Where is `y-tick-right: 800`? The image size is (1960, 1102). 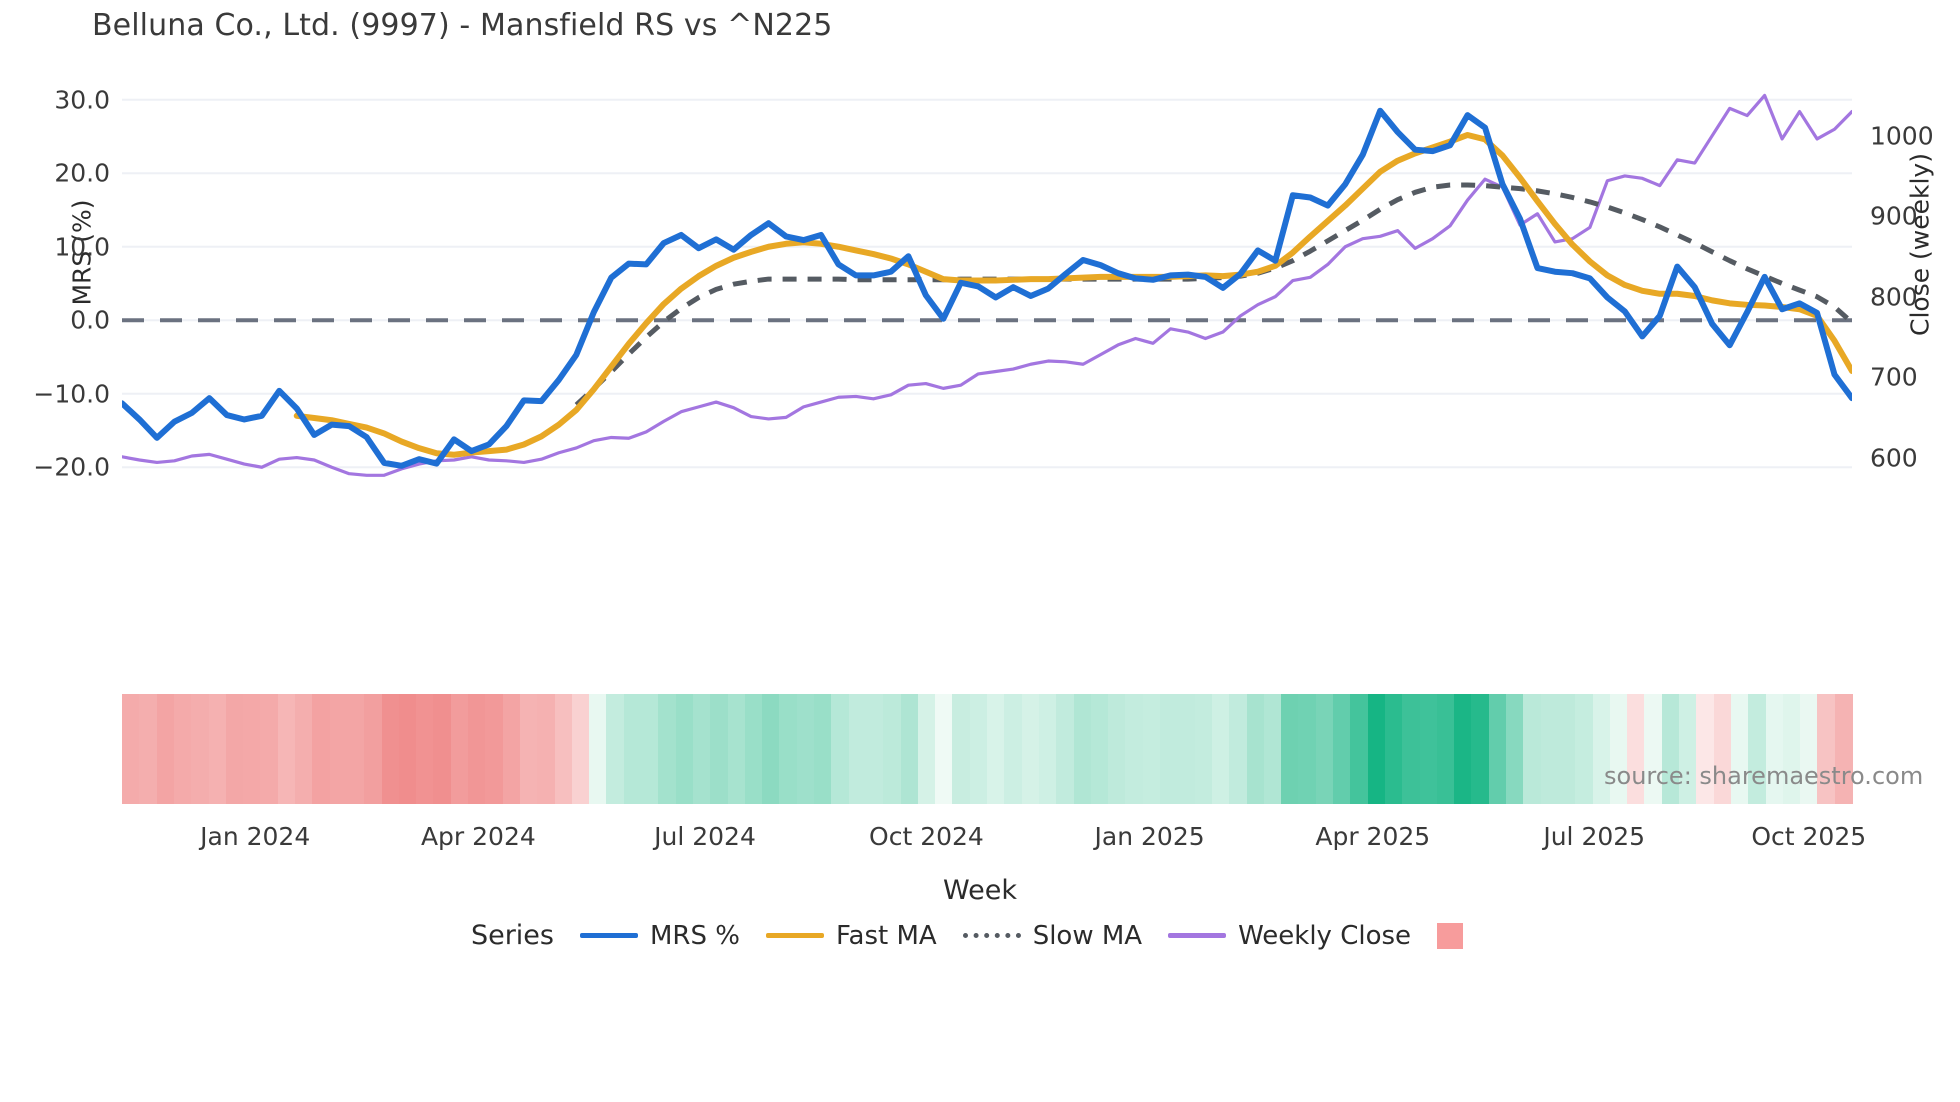 y-tick-right: 800 is located at coordinates (1894, 297).